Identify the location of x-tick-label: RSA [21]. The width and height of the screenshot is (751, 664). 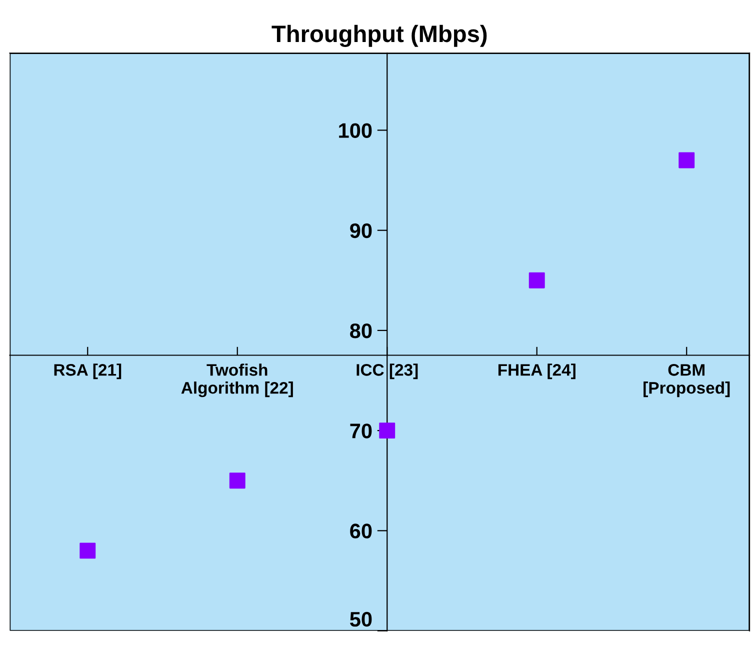
(88, 372).